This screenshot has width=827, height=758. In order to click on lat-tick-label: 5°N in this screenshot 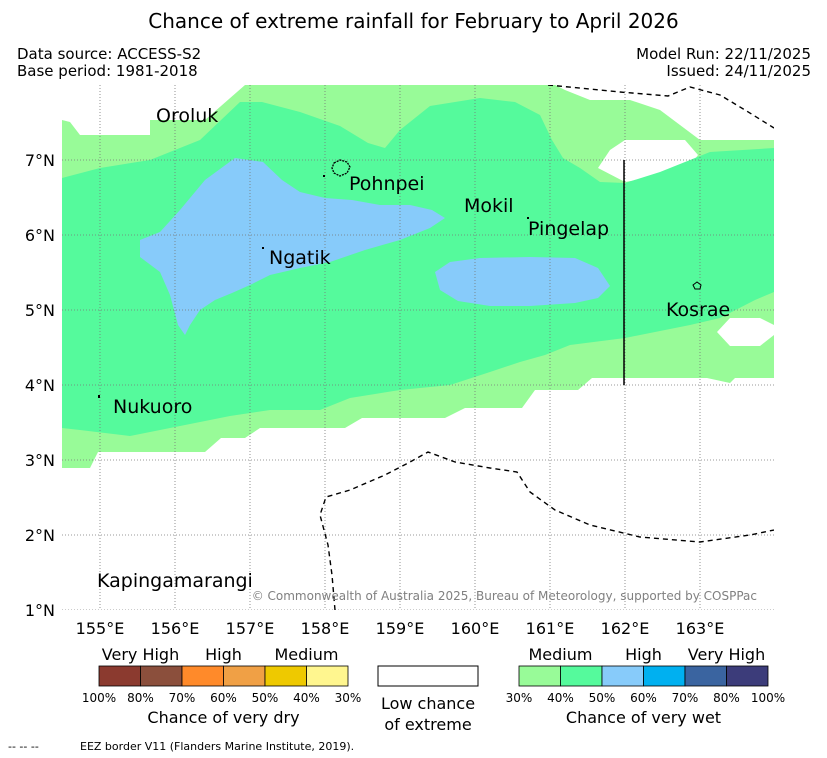, I will do `click(40, 310)`.